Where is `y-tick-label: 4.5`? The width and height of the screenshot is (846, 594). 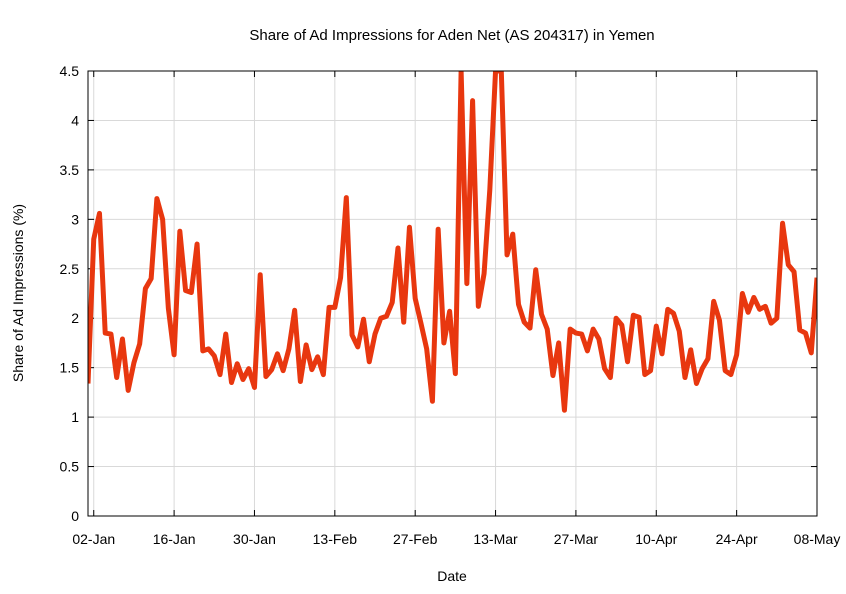 y-tick-label: 4.5 is located at coordinates (70, 71).